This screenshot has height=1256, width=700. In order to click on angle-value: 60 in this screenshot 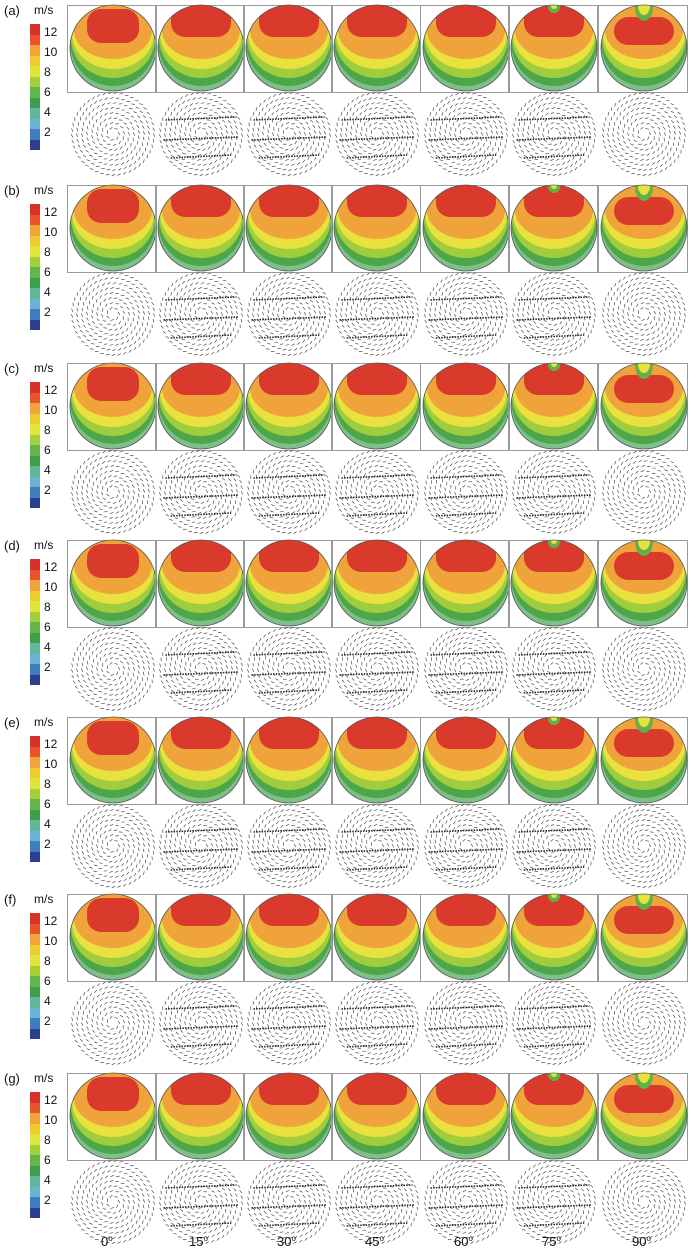, I will do `click(461, 1241)`.